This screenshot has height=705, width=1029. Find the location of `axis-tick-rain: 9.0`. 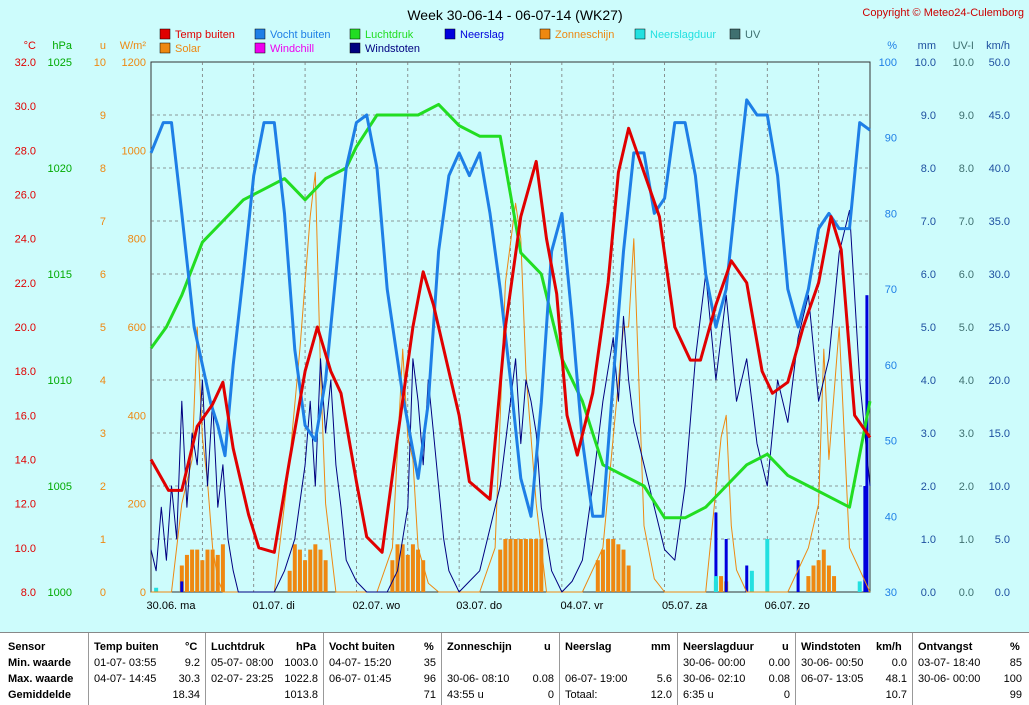

axis-tick-rain: 9.0 is located at coordinates (928, 116).